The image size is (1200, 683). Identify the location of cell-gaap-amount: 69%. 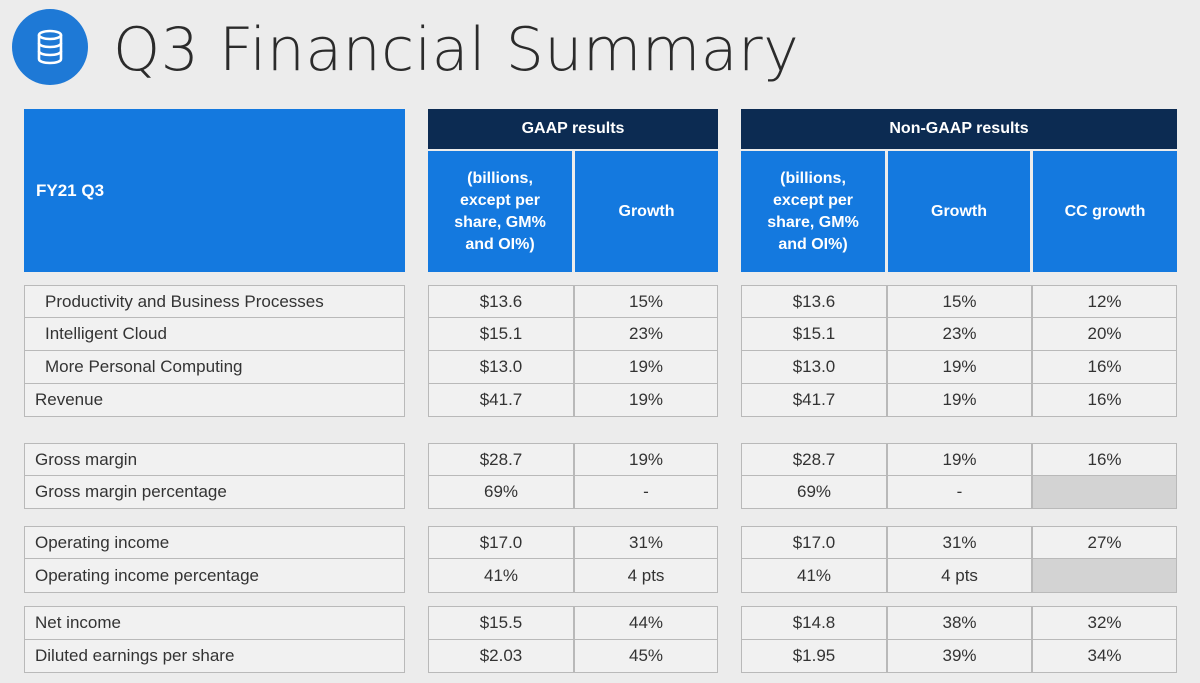
(501, 492).